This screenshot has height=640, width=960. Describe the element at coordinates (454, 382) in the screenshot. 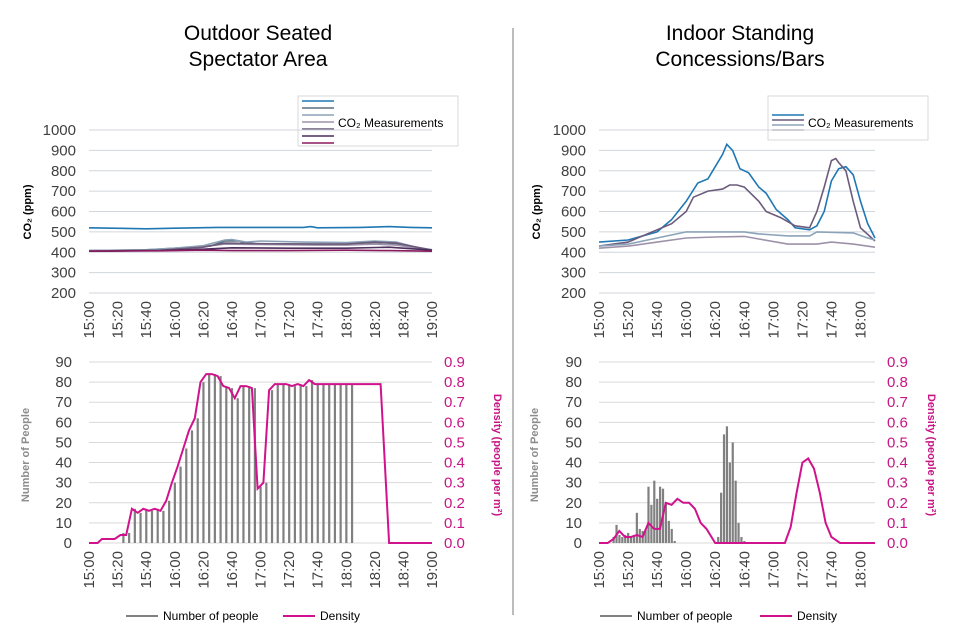

I see `outdoor-people-ytick-right: 0.8` at that location.